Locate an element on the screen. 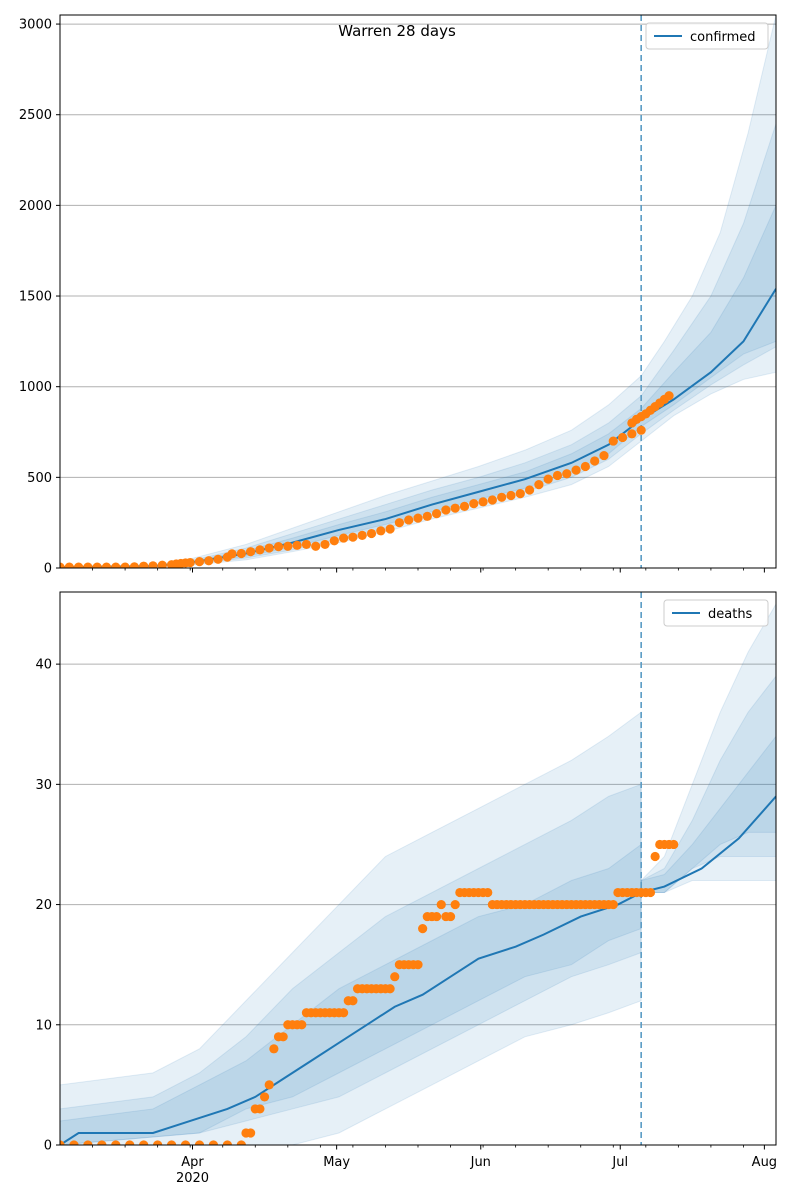 This screenshot has width=800, height=1200. x-tick-label: Aug is located at coordinates (764, 1162).